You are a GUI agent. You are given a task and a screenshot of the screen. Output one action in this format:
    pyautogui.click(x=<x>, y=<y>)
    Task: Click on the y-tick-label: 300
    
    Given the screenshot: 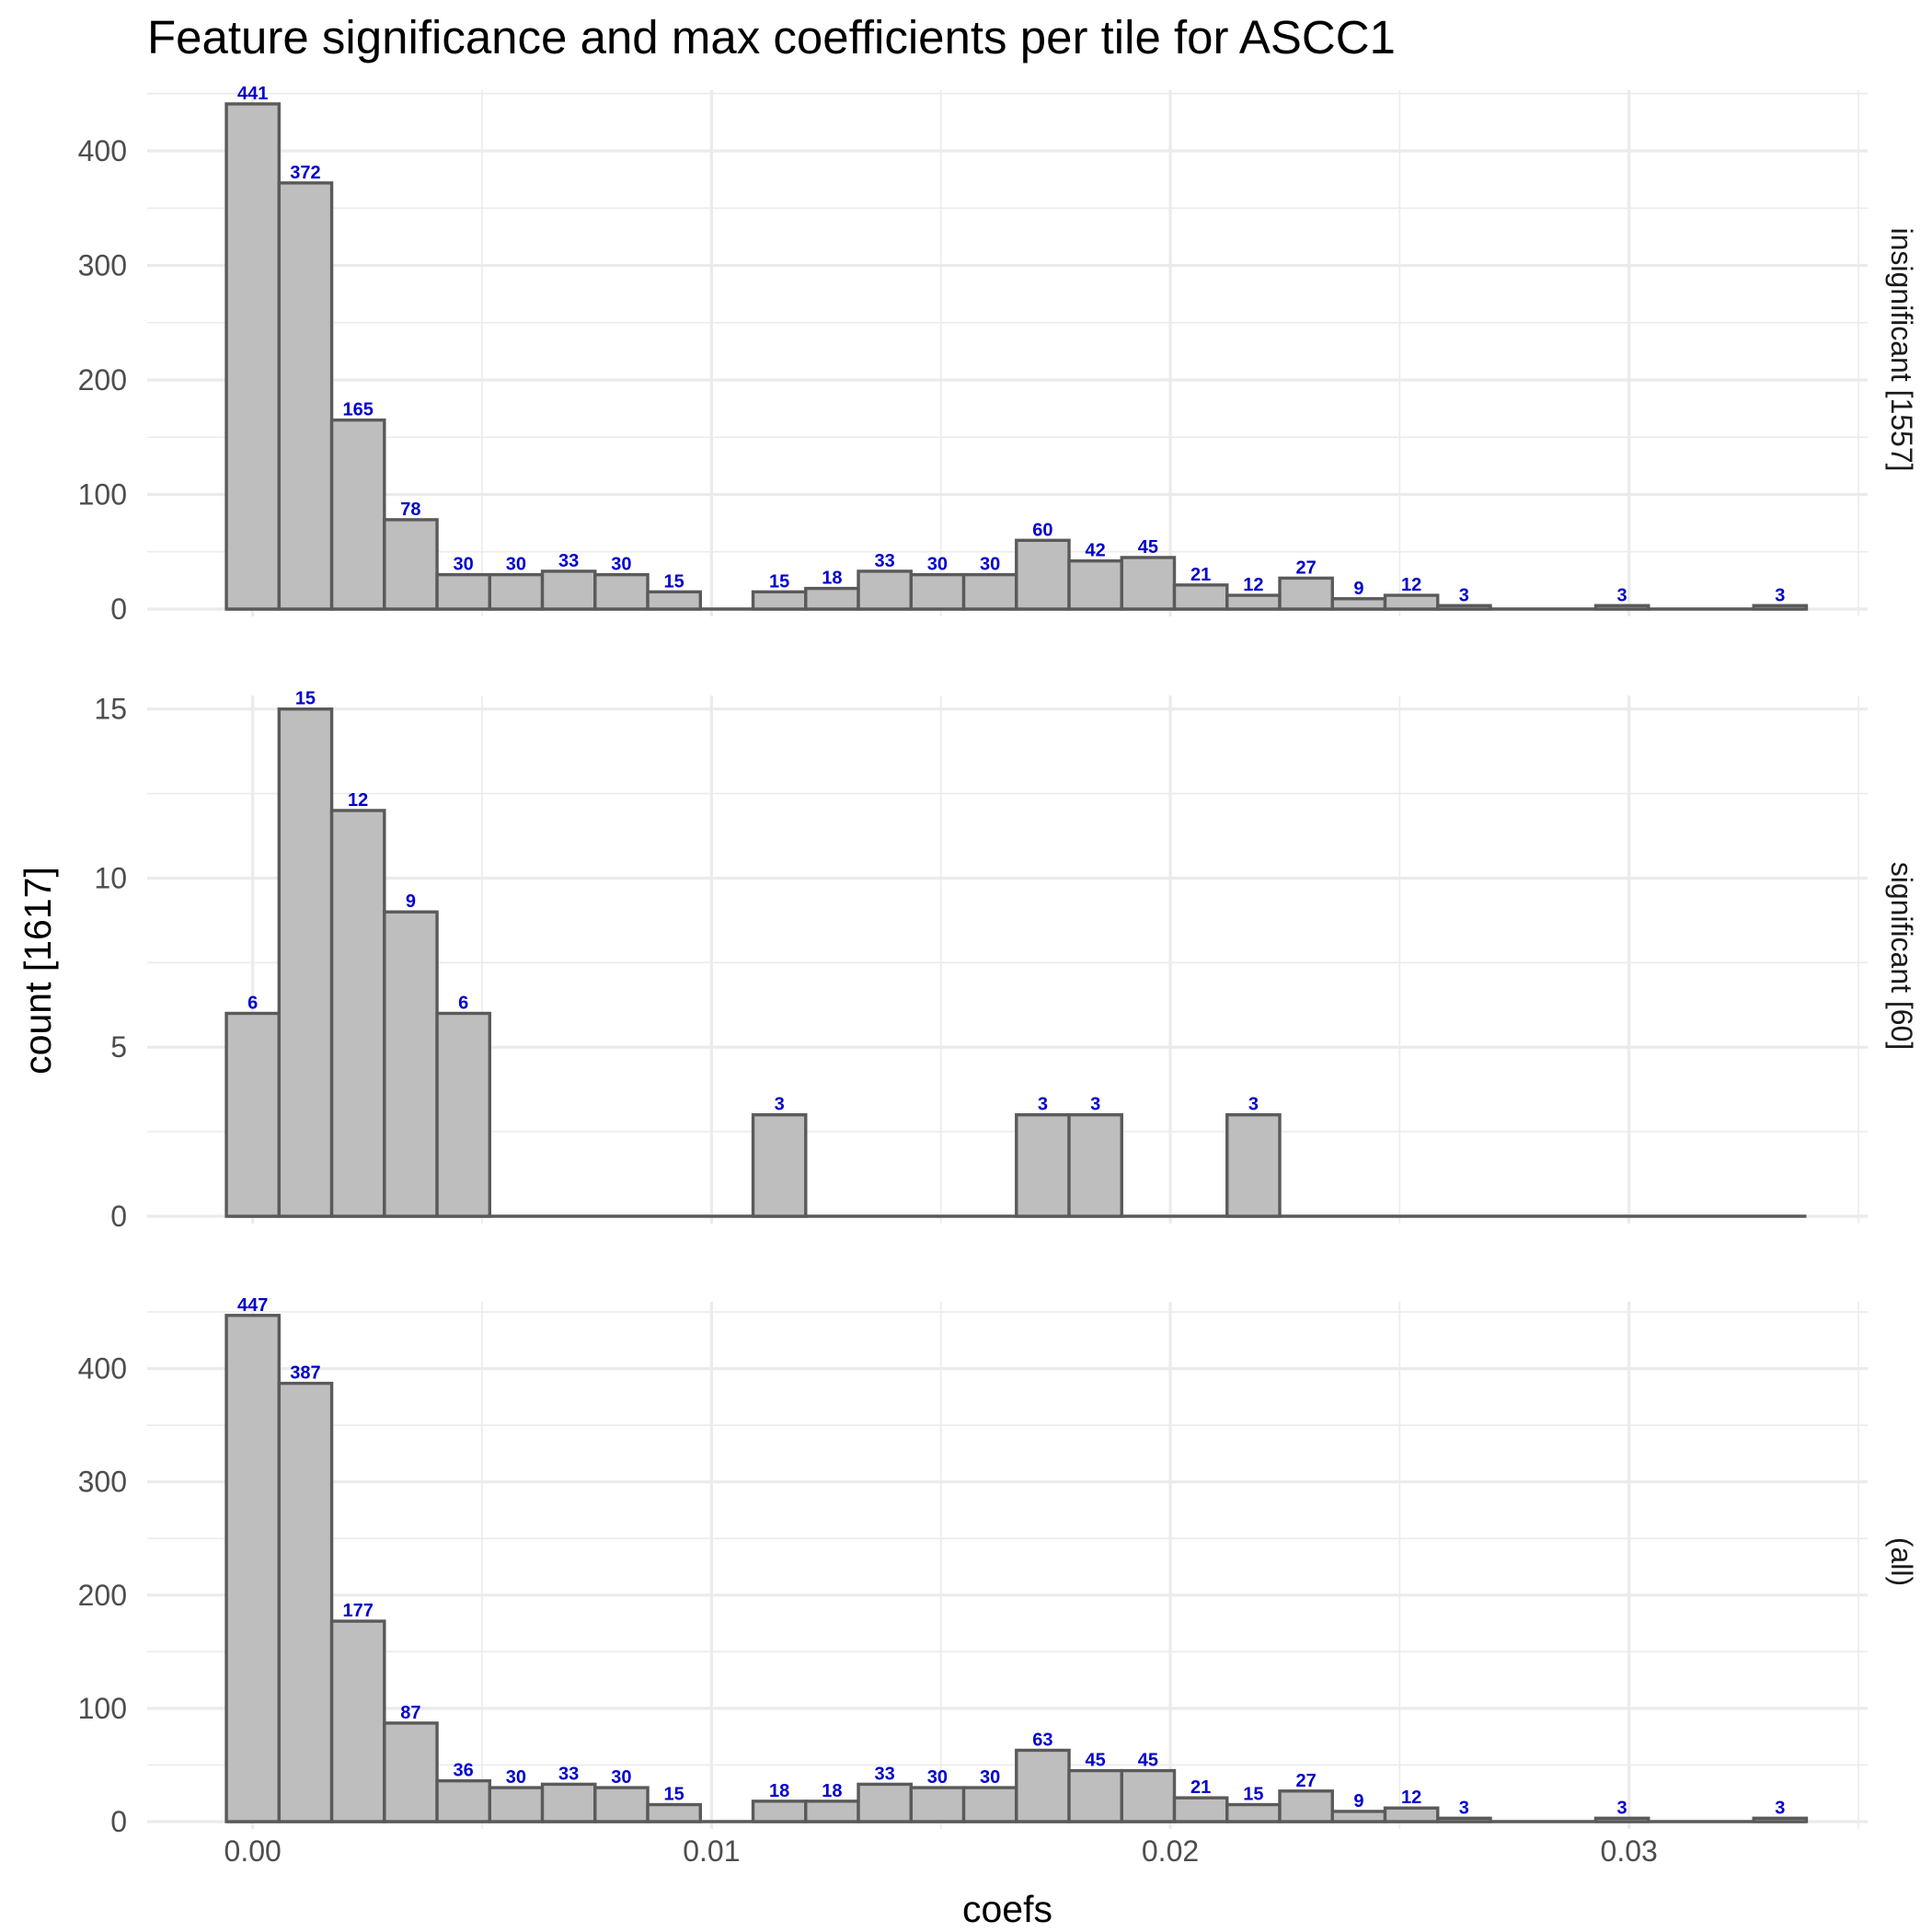 What is the action you would take?
    pyautogui.click(x=102, y=265)
    